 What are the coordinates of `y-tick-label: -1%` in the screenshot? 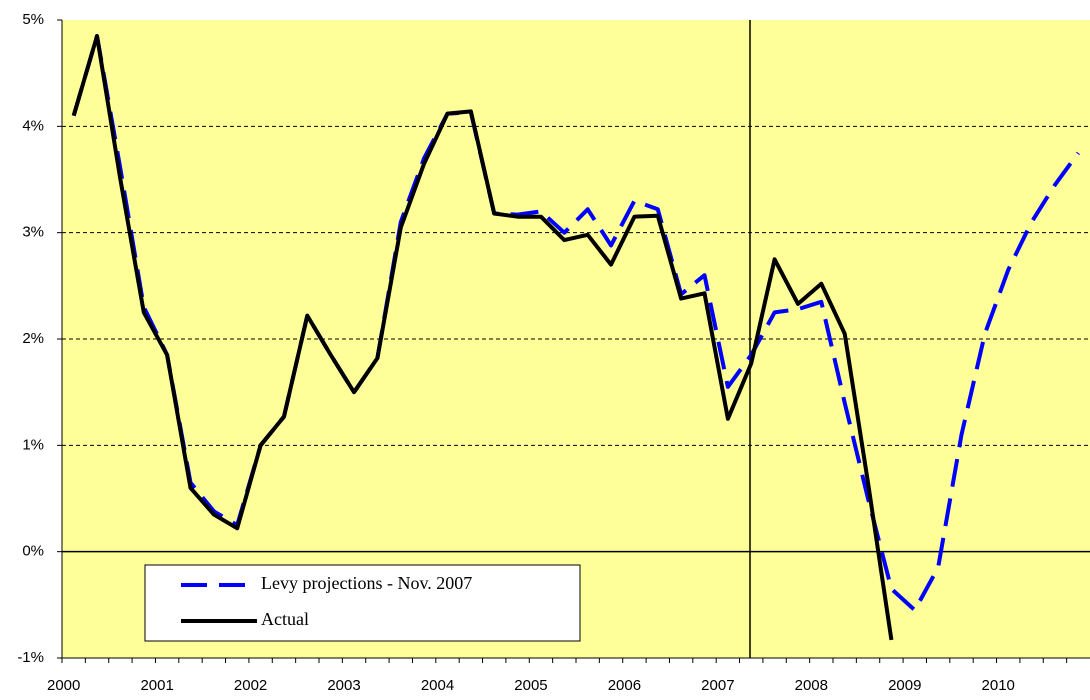 It's located at (30, 657).